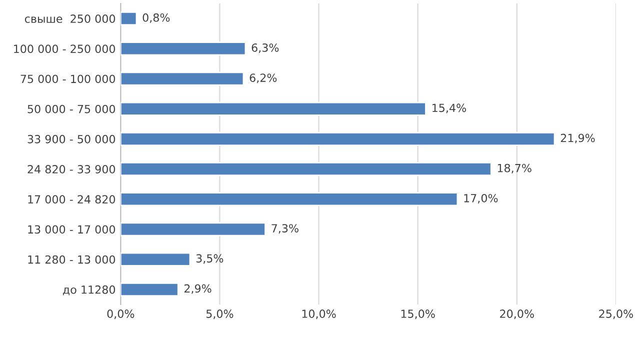  What do you see at coordinates (65, 49) in the screenshot?
I see `y-tick-label: 100 000 - 250 000` at bounding box center [65, 49].